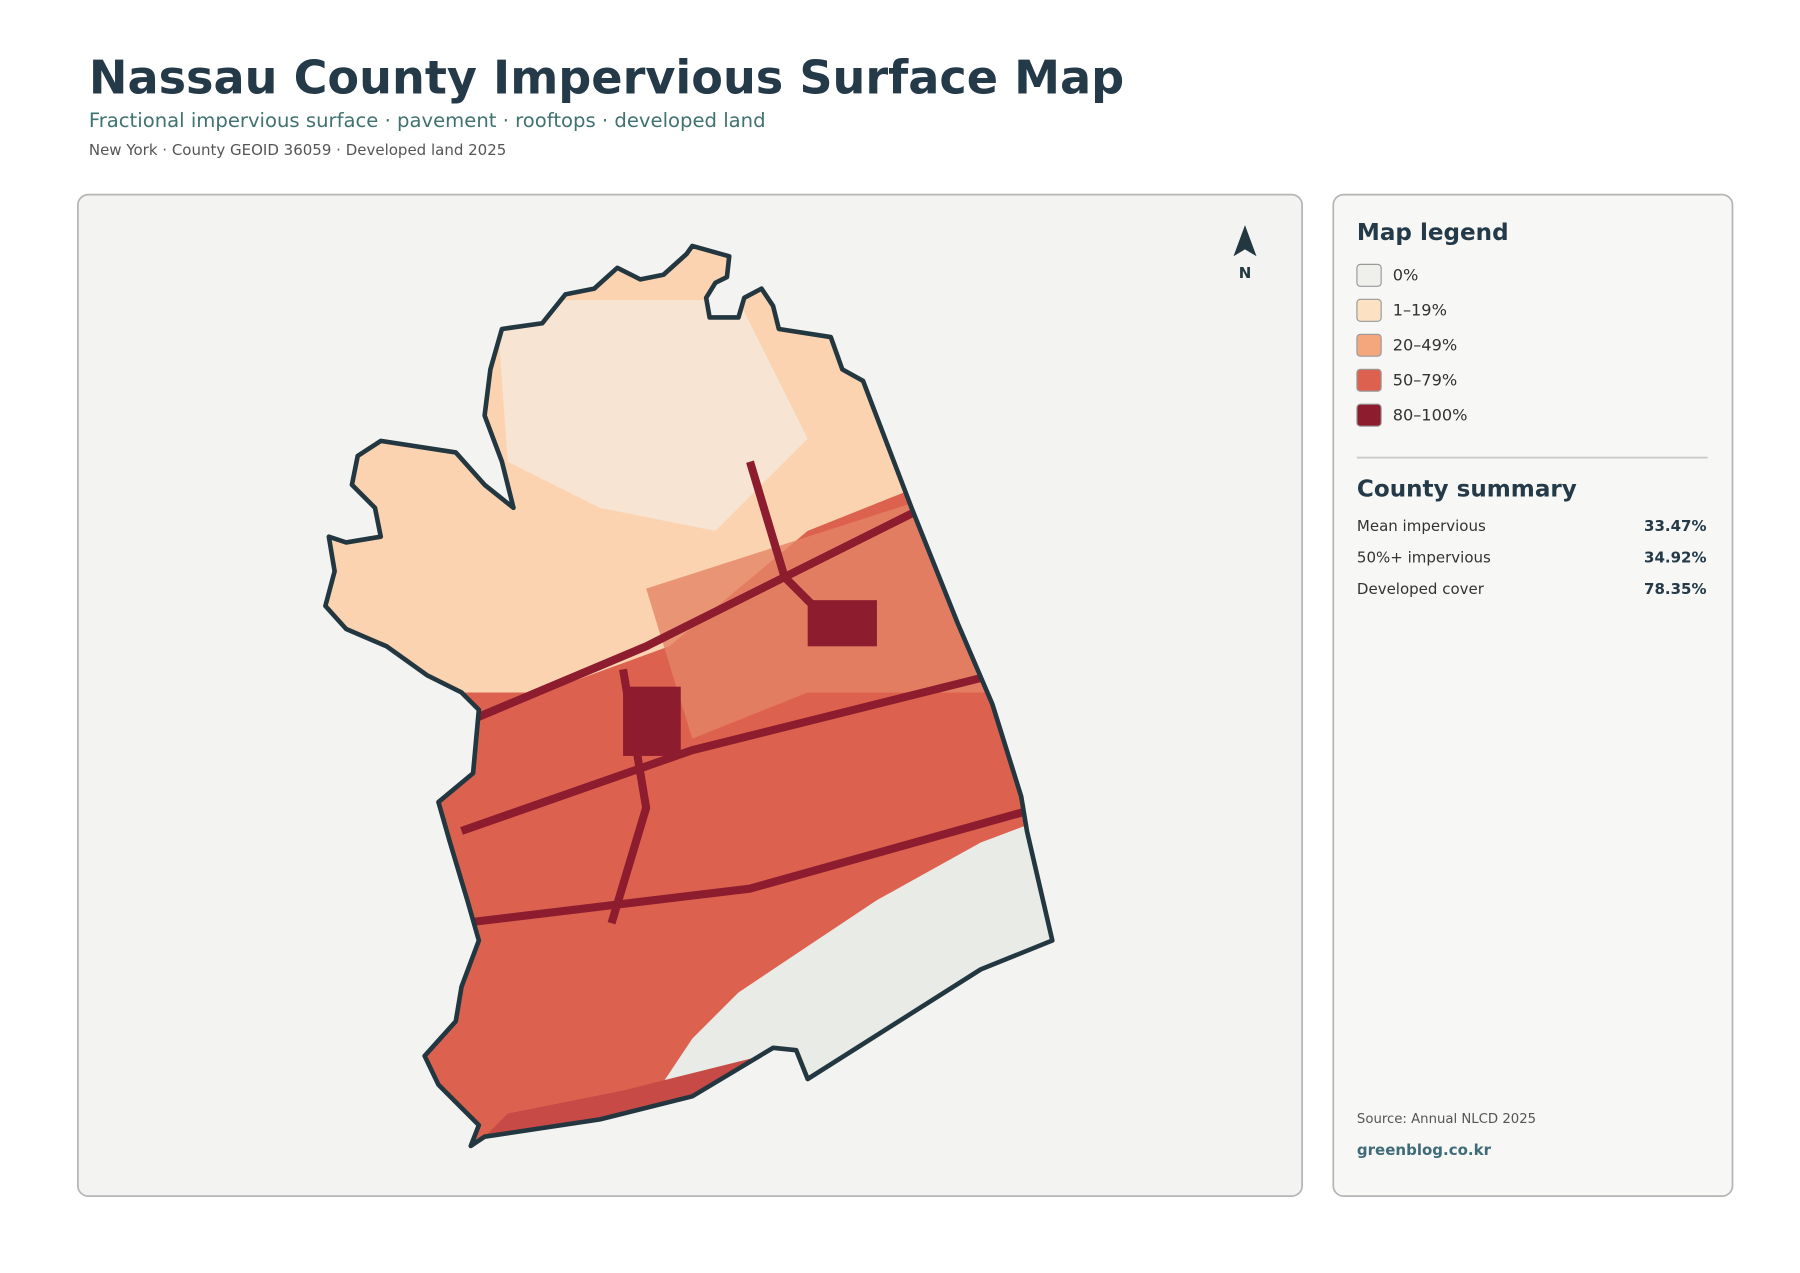 The image size is (1800, 1273). I want to click on summary-label: Developed cover, so click(1421, 589).